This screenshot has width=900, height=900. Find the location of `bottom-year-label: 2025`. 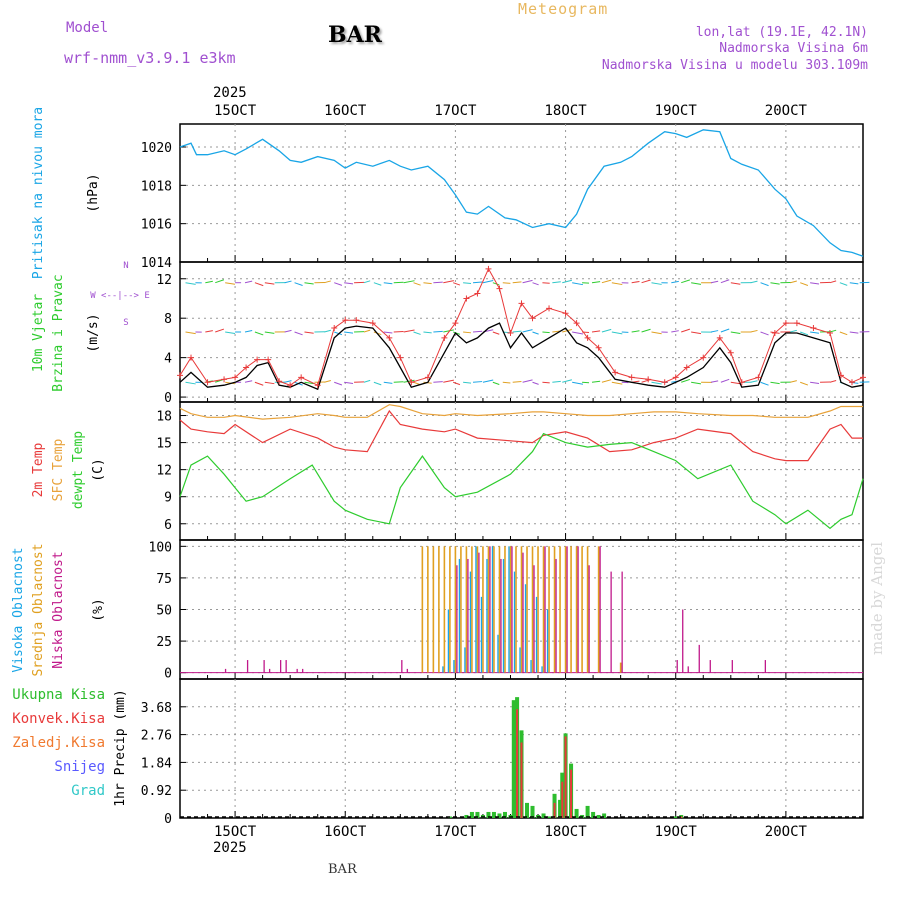

bottom-year-label: 2025 is located at coordinates (230, 848).